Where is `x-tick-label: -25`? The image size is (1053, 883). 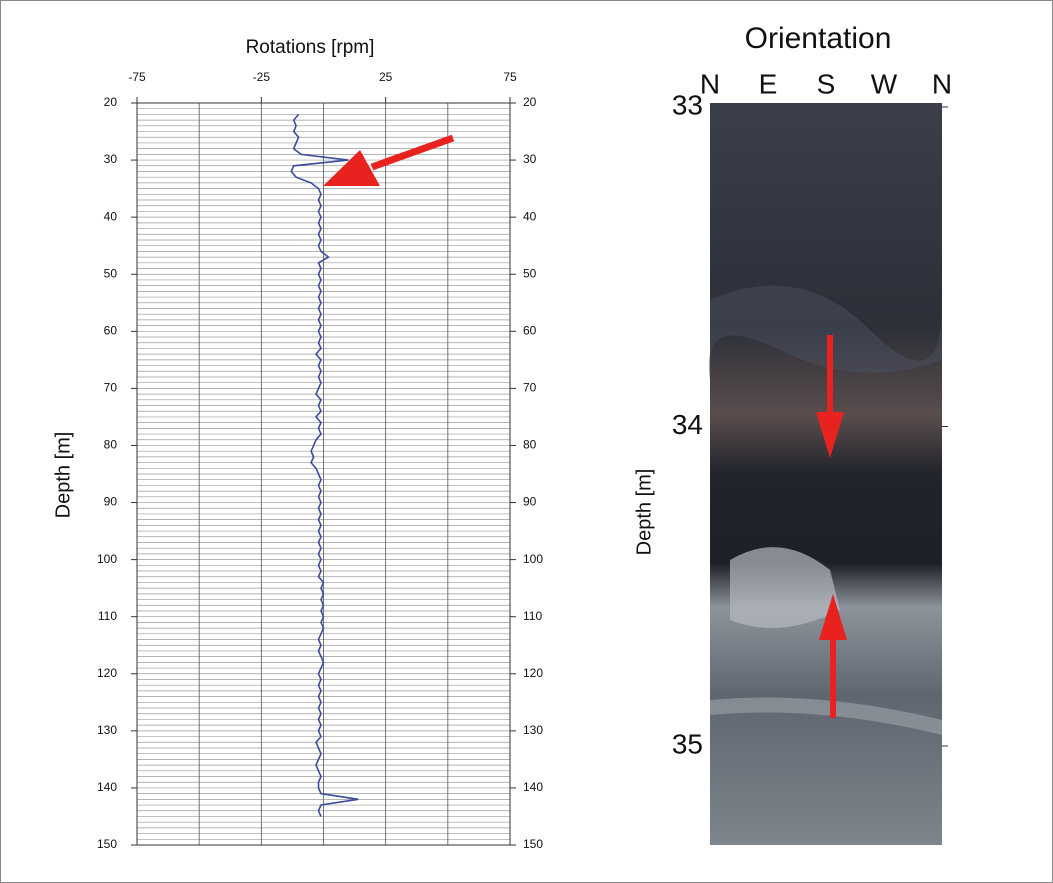 x-tick-label: -25 is located at coordinates (262, 77).